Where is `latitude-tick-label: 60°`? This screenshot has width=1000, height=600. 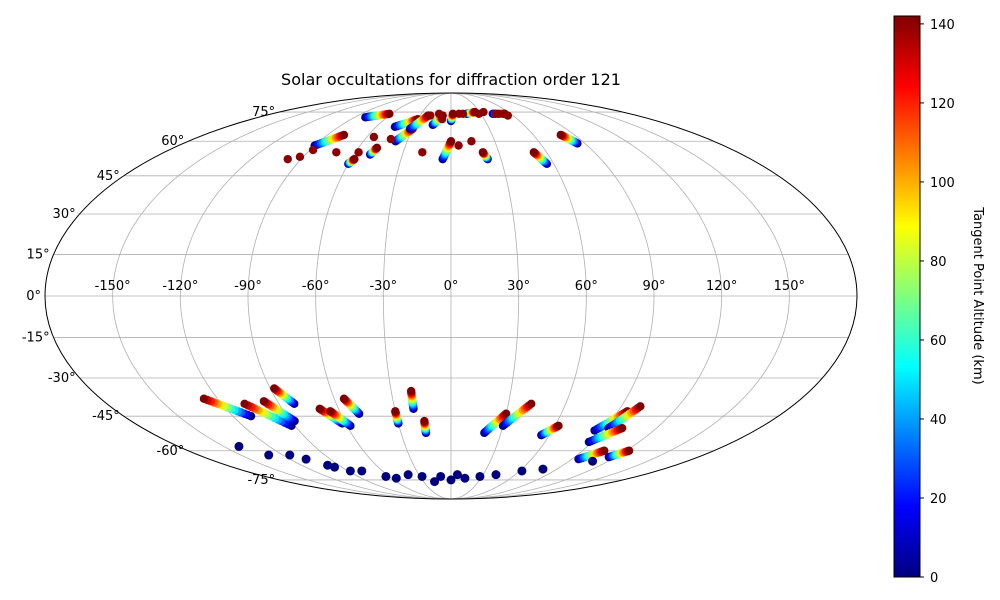
latitude-tick-label: 60° is located at coordinates (172, 141).